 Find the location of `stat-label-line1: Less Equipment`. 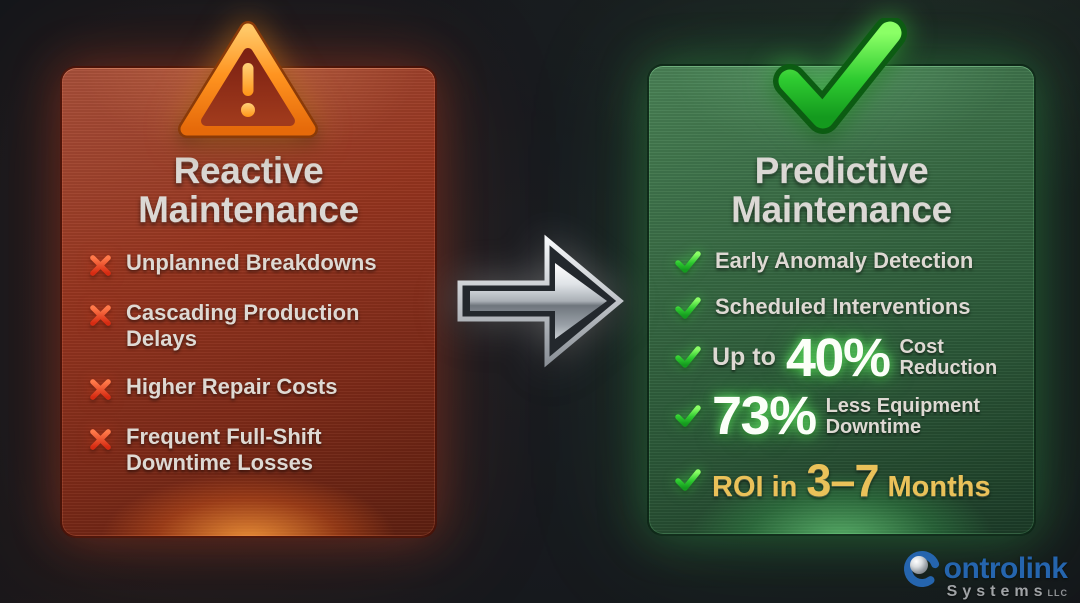

stat-label-line1: Less Equipment is located at coordinates (903, 405).